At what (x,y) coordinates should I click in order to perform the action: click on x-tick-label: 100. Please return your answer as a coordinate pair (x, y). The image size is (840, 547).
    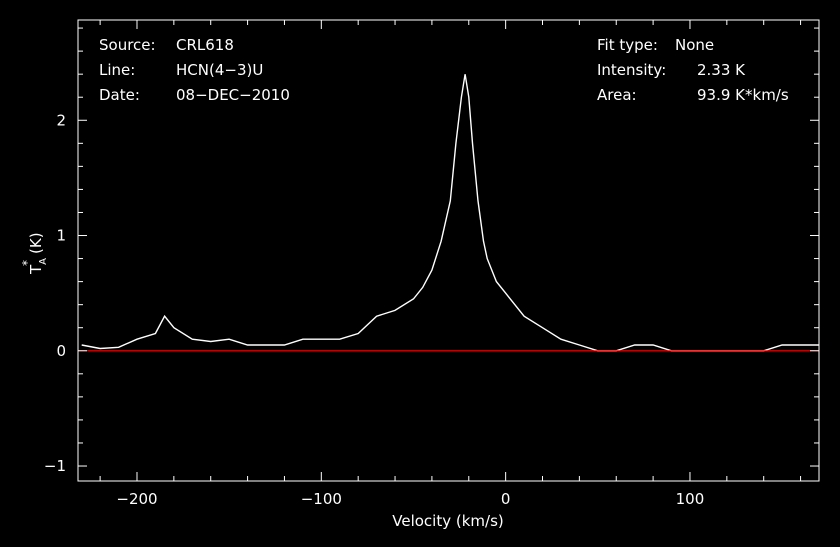
    Looking at the image, I should click on (690, 499).